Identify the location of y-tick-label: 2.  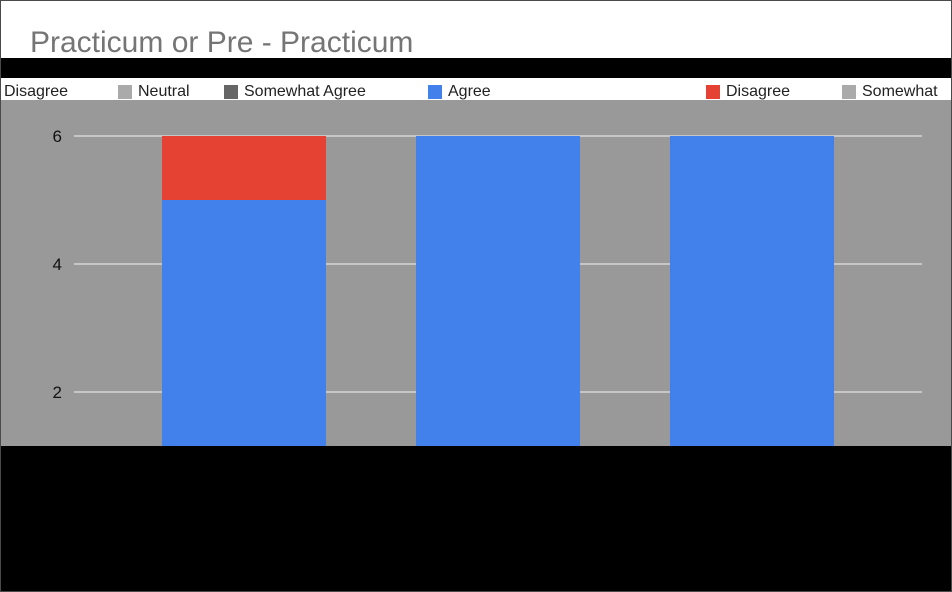
(57, 392).